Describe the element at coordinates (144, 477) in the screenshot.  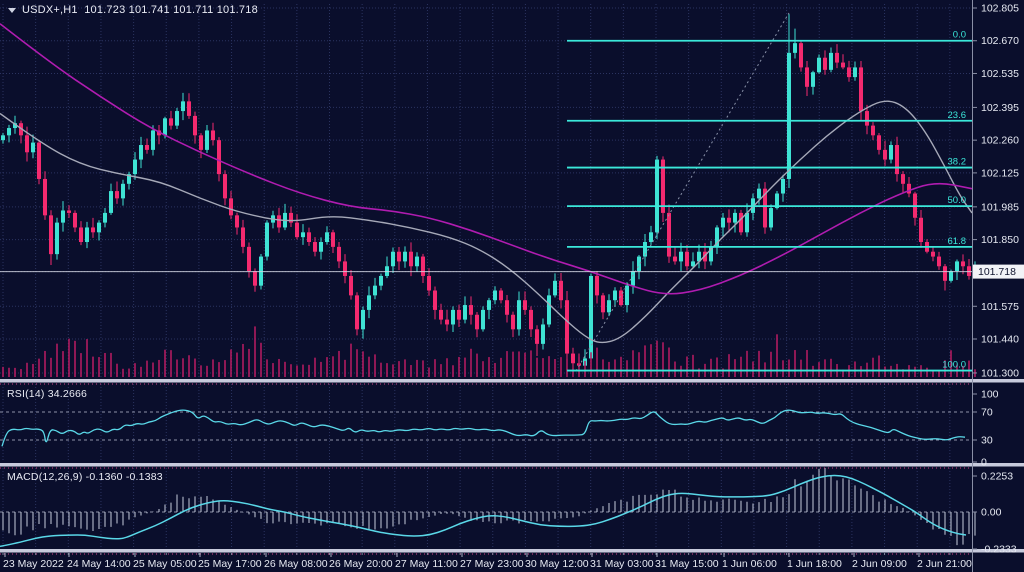
I see `macd-signal-value: -0.1383` at that location.